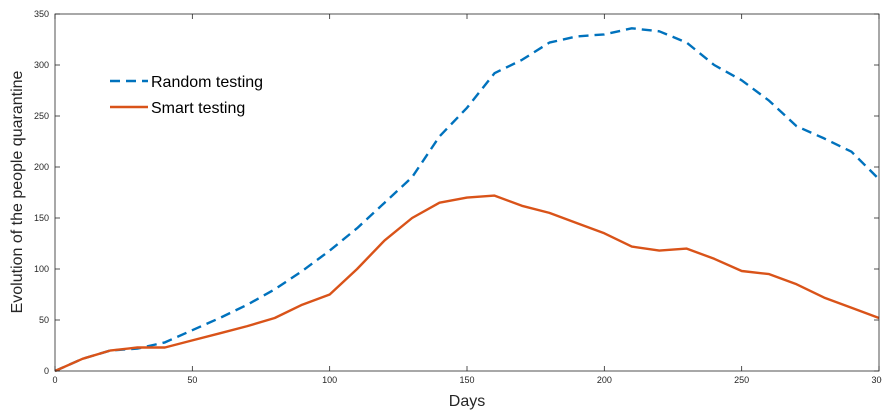  What do you see at coordinates (41, 269) in the screenshot?
I see `y-tick-label: 100` at bounding box center [41, 269].